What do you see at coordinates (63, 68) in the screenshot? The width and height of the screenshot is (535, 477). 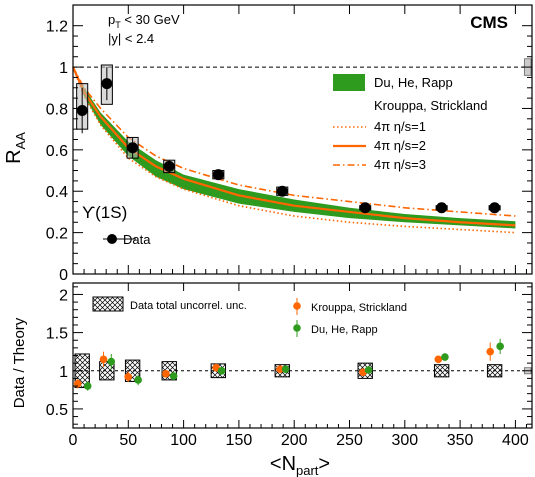 I see `y-tick-label-raa: 1` at bounding box center [63, 68].